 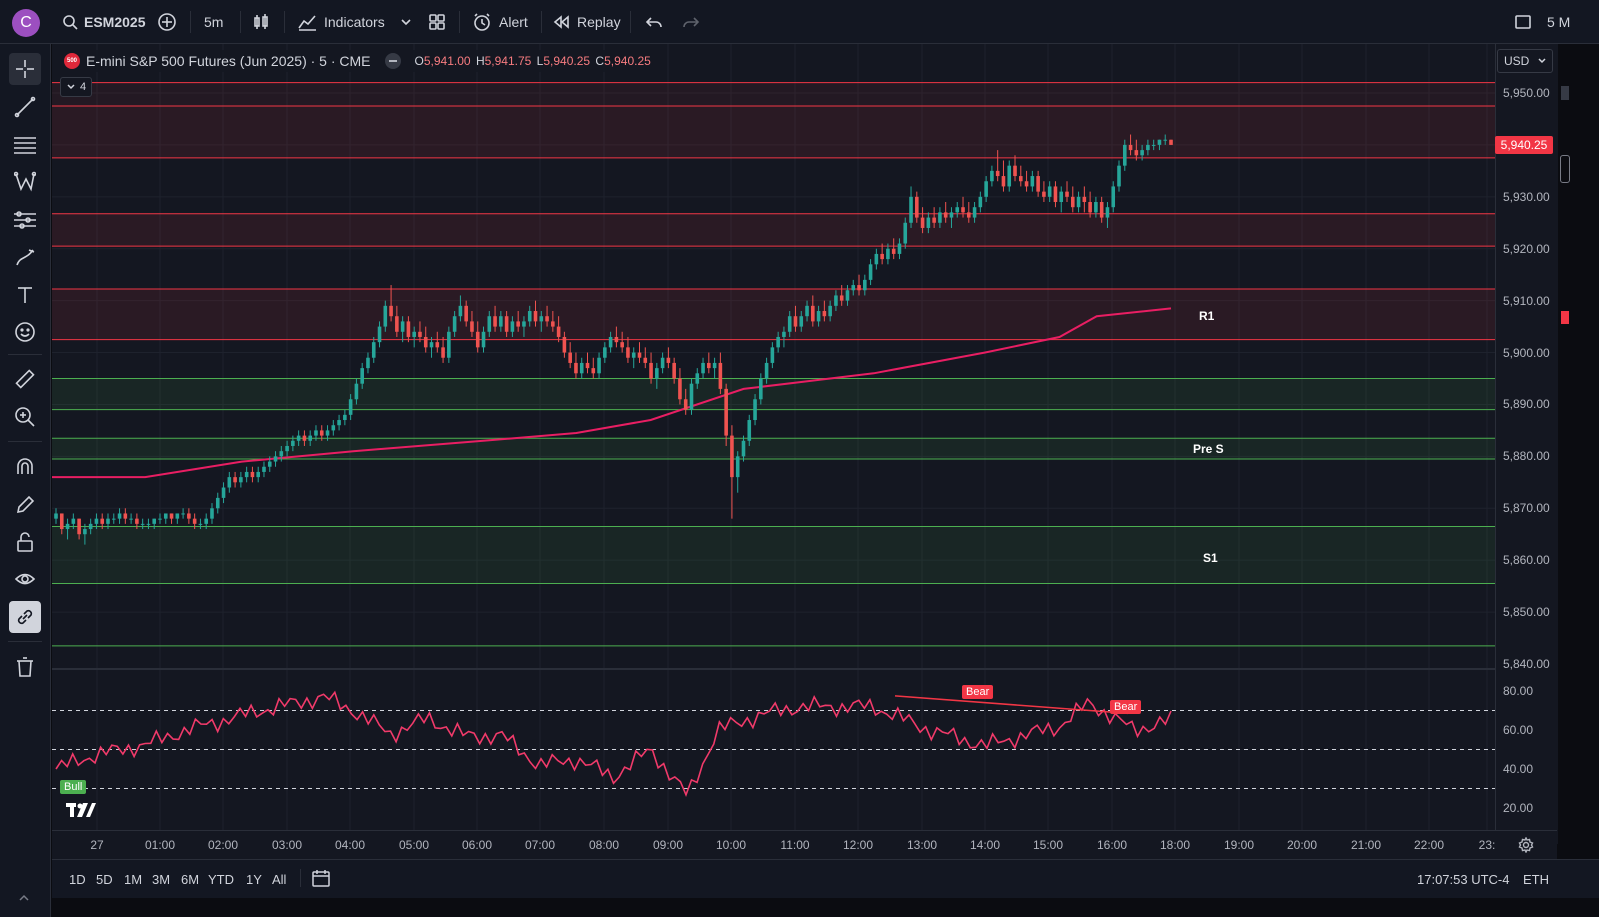 I want to click on time-axis, so click(x=804, y=844).